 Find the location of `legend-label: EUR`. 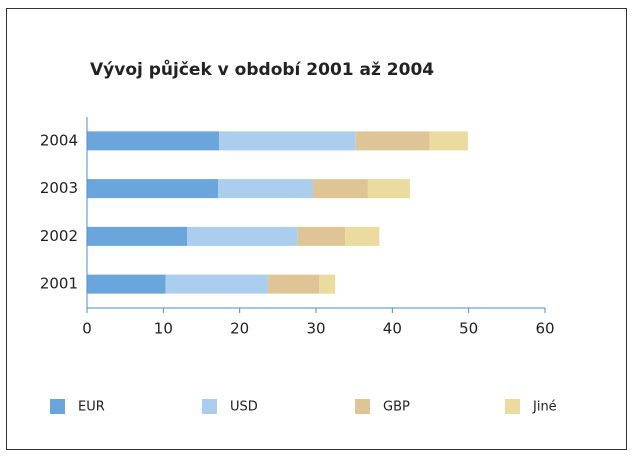

legend-label: EUR is located at coordinates (91, 407).